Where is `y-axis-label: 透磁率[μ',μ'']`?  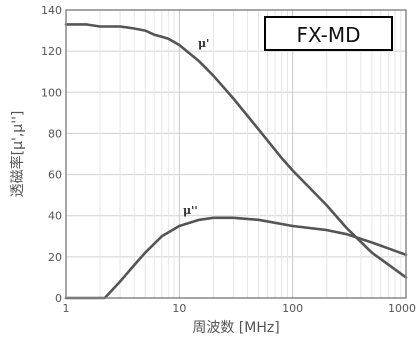
y-axis-label: 透磁率[μ',μ''] is located at coordinates (17, 154).